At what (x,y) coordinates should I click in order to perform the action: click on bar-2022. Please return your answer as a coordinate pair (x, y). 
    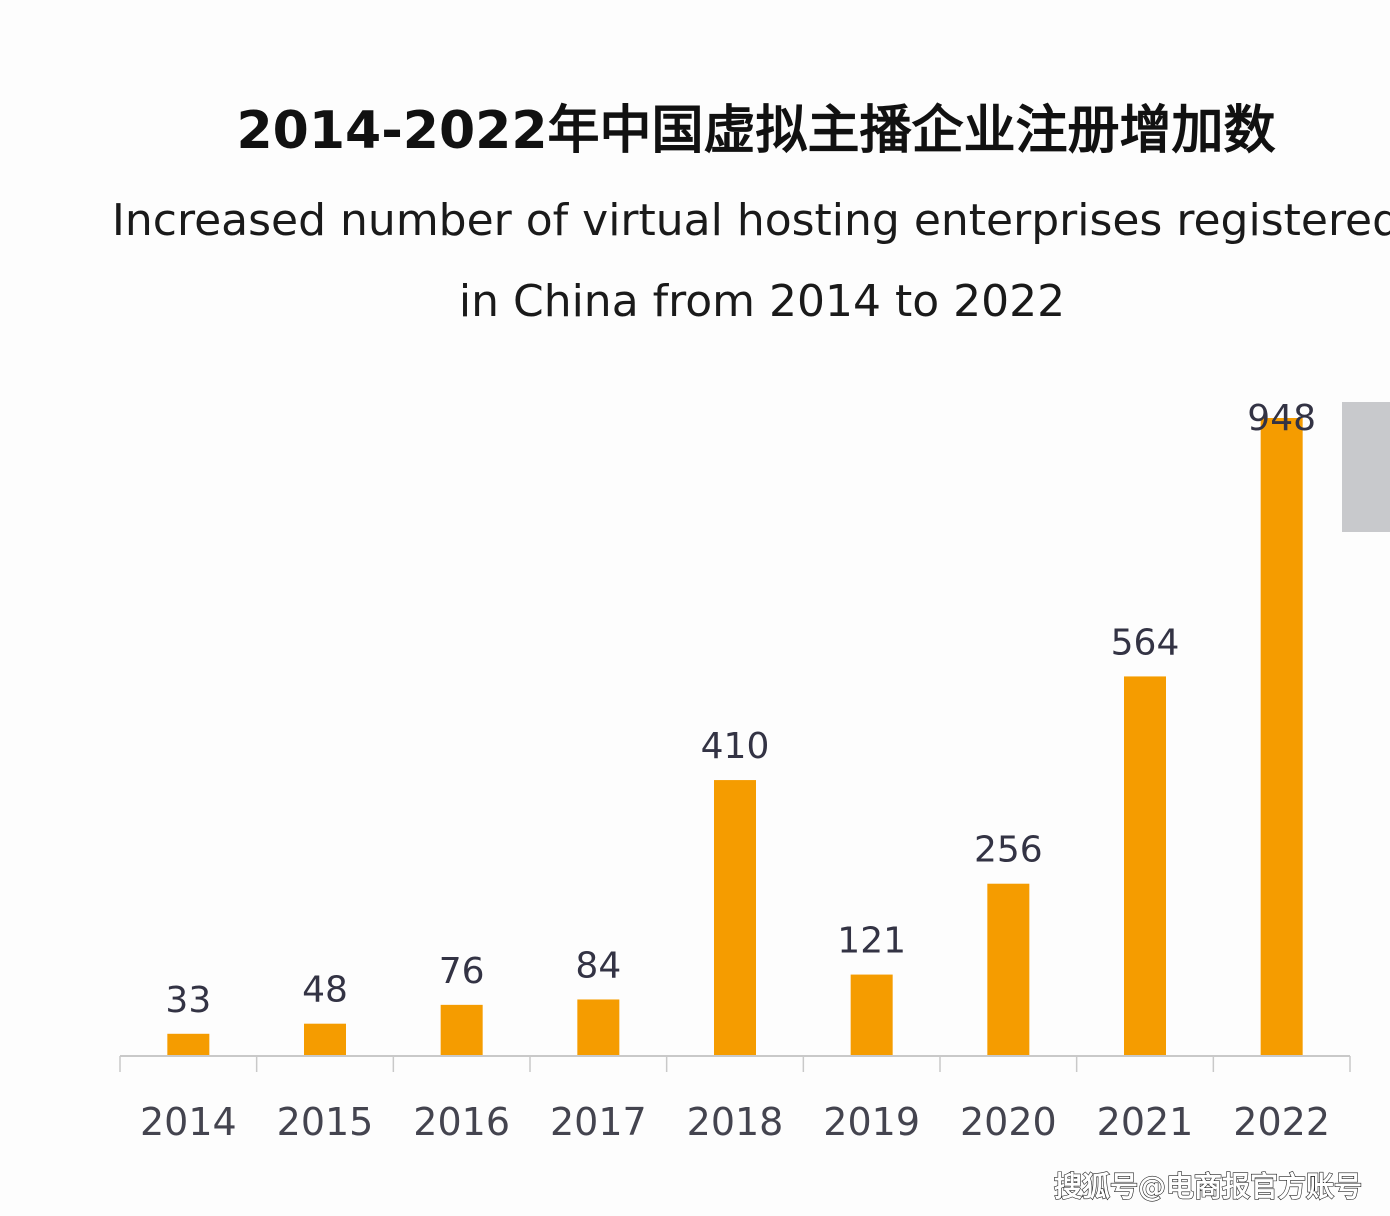
    Looking at the image, I should click on (1281, 737).